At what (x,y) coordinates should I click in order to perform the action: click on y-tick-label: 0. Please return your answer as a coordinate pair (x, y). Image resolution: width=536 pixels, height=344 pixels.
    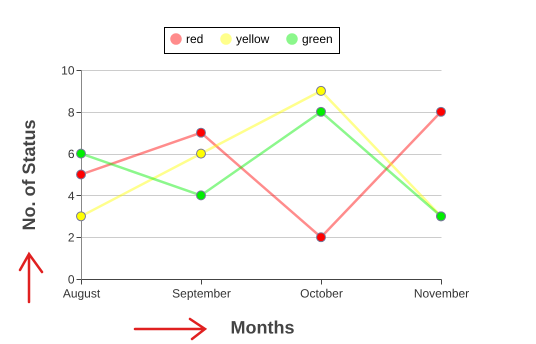
    Looking at the image, I should click on (71, 279).